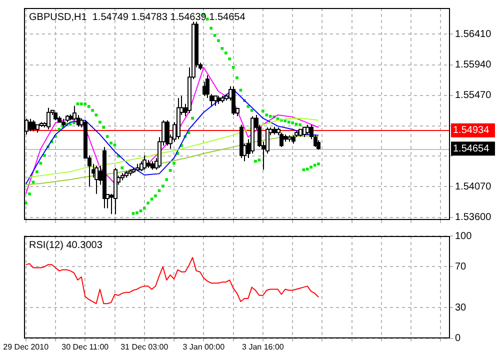  What do you see at coordinates (144, 347) in the screenshot?
I see `x-tick-label: 31 Dec 03:00` at bounding box center [144, 347].